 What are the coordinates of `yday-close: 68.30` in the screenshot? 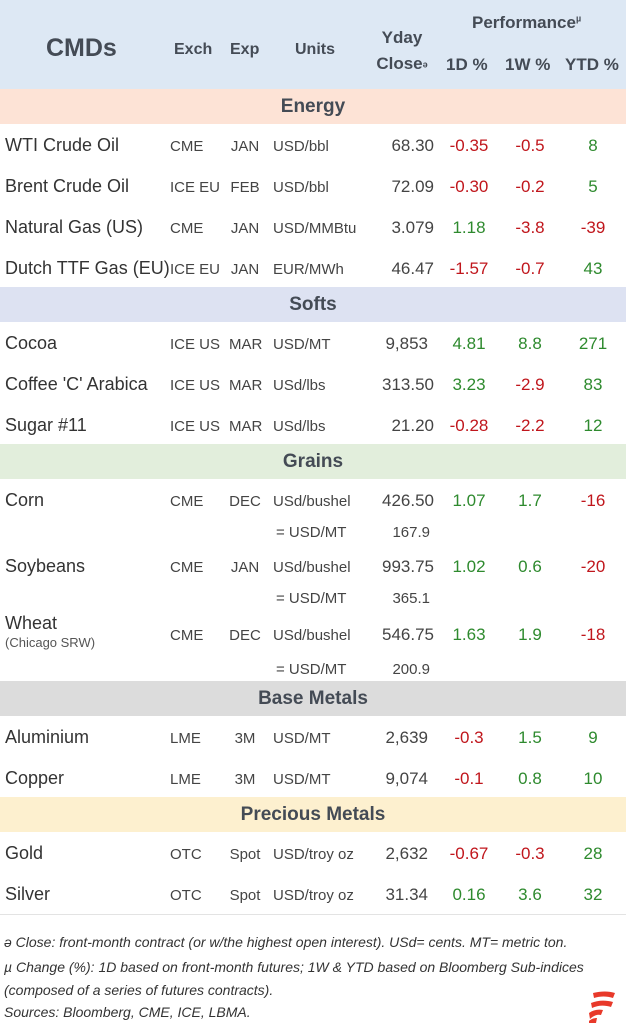 It's located at (412, 145).